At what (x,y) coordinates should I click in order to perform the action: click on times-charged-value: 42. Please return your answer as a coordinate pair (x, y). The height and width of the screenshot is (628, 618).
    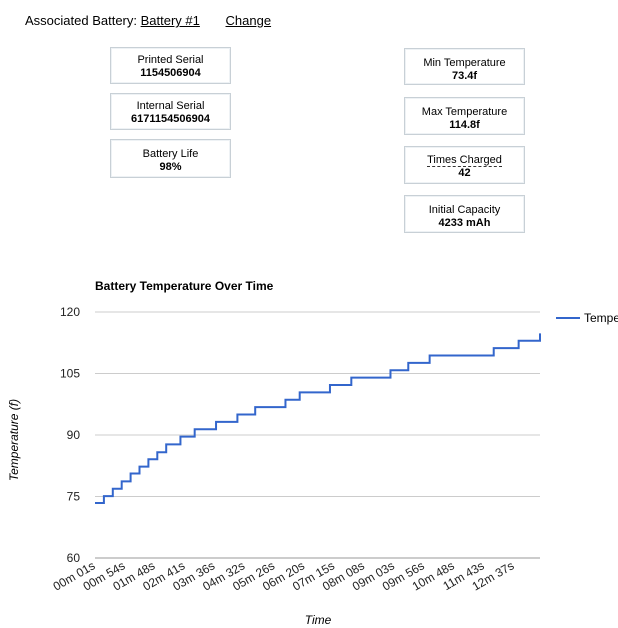
    Looking at the image, I should click on (464, 173).